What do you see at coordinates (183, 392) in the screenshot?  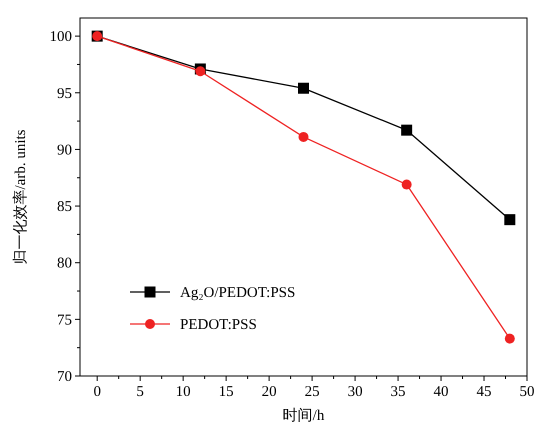 I see `x-tick-label: 10` at bounding box center [183, 392].